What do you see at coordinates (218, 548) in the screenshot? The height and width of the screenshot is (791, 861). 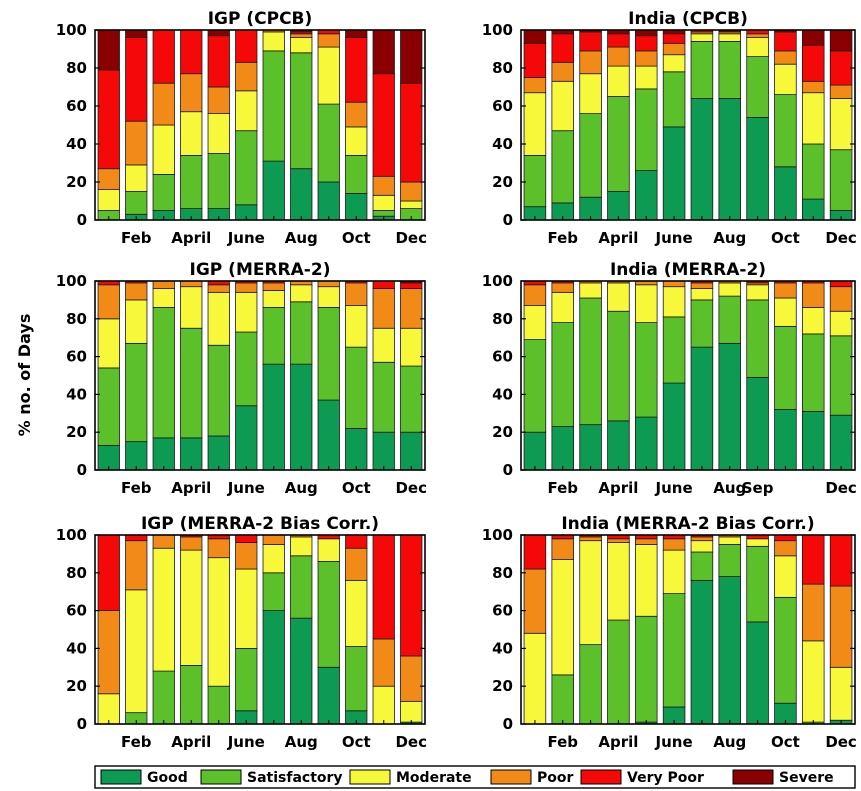 I see `bar-segment-poor-may` at bounding box center [218, 548].